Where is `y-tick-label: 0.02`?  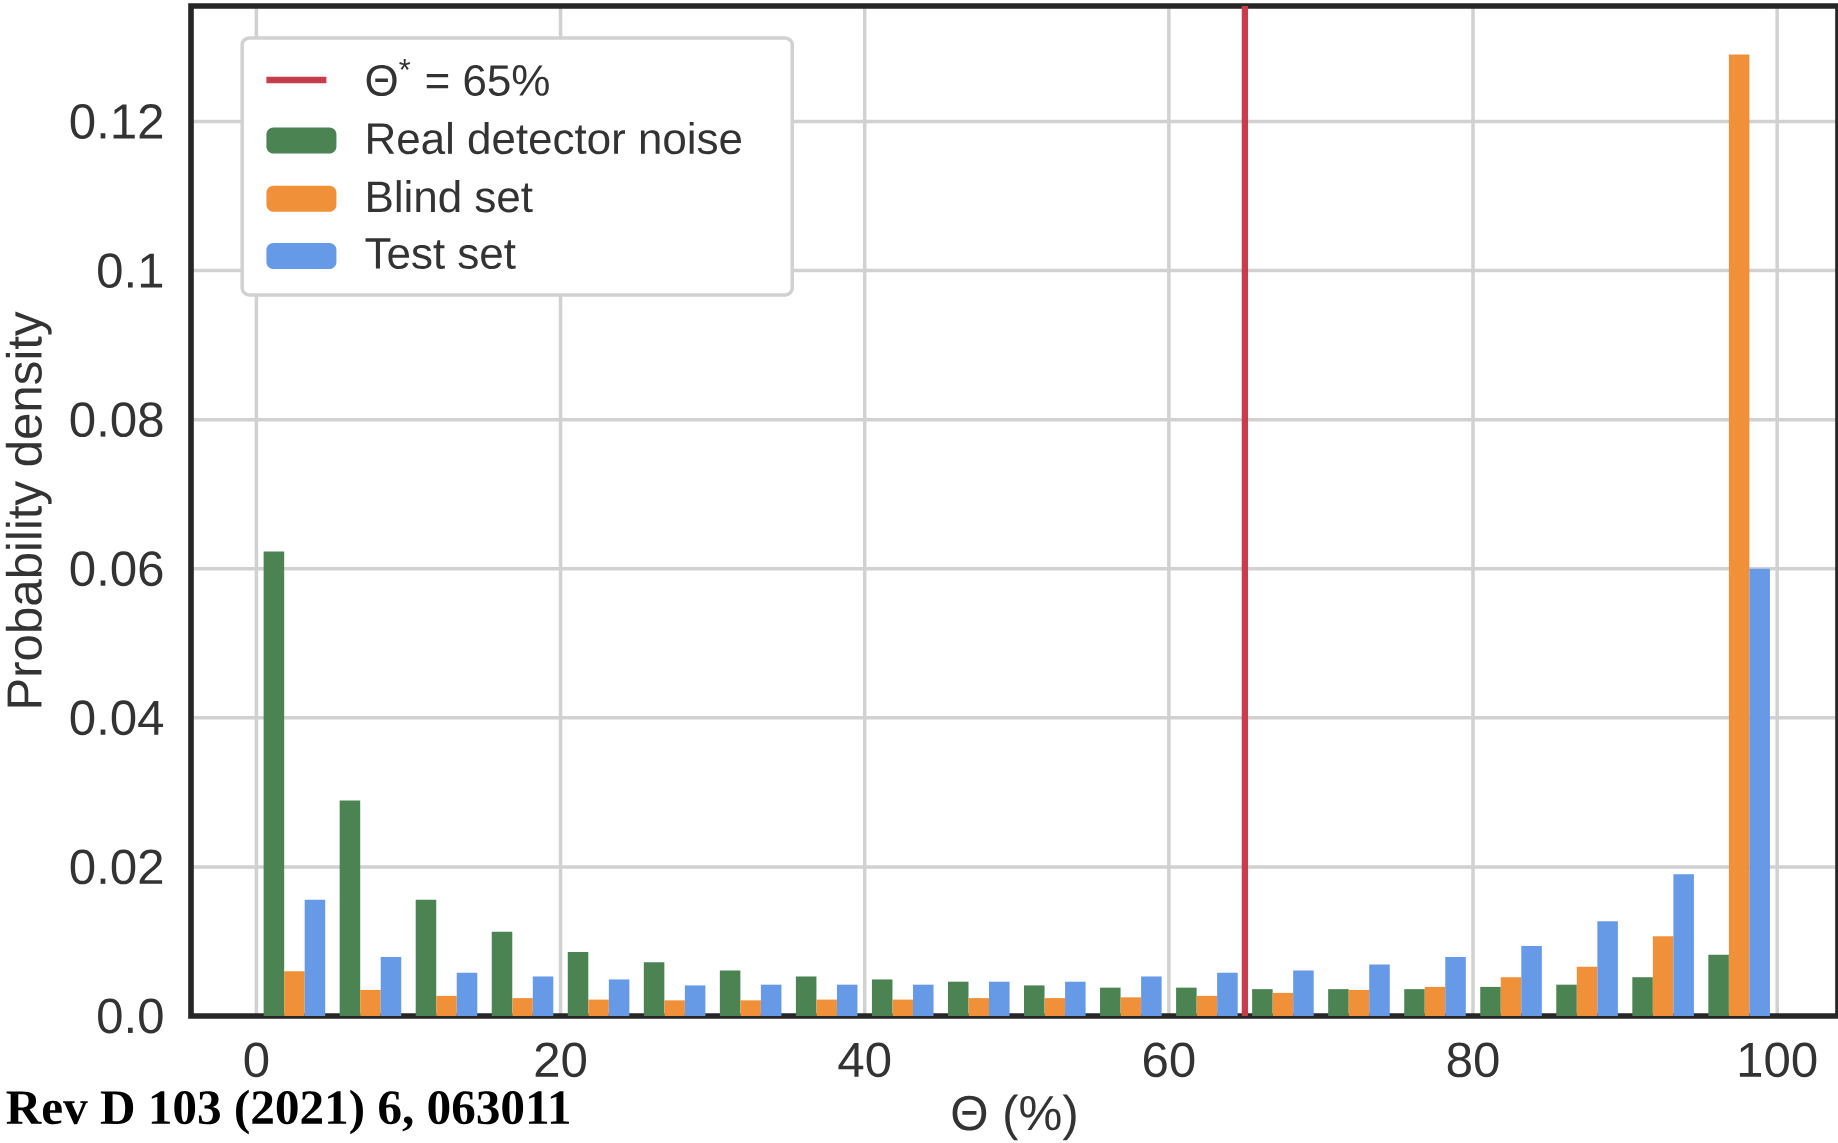 y-tick-label: 0.02 is located at coordinates (116, 867).